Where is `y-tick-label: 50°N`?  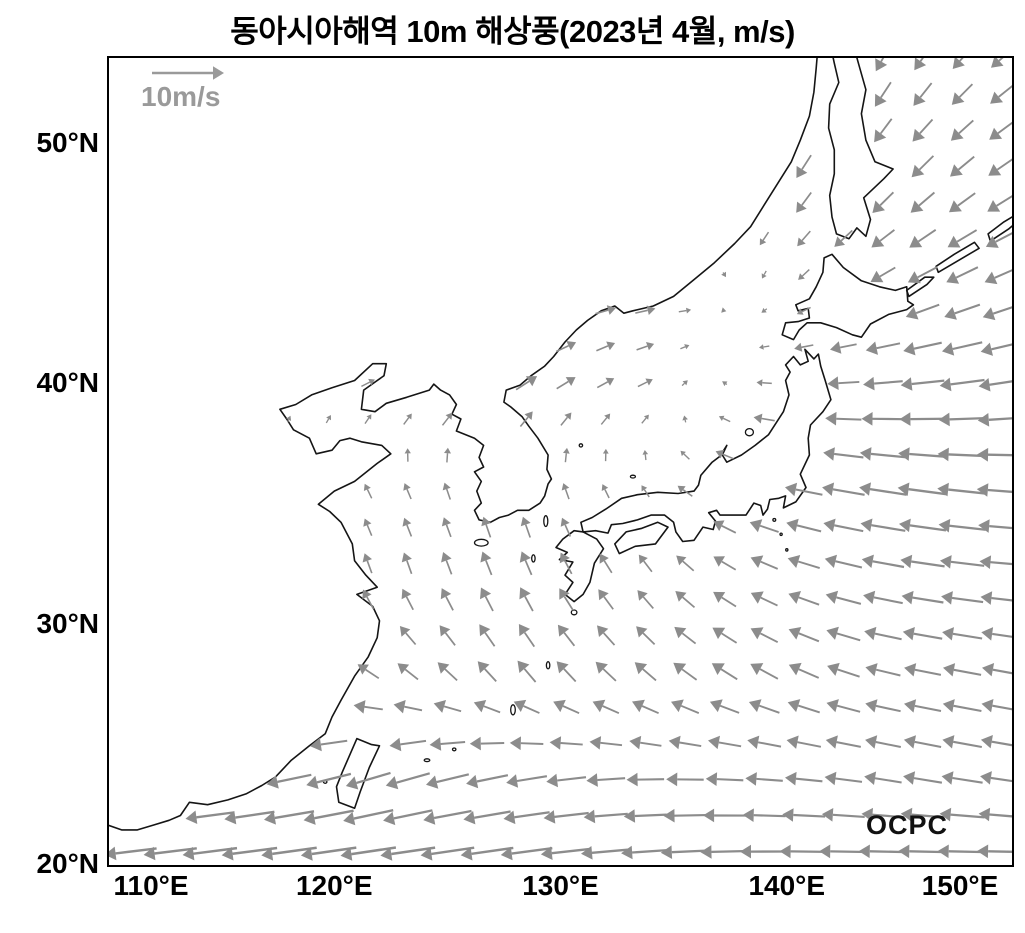 y-tick-label: 50°N is located at coordinates (49, 143).